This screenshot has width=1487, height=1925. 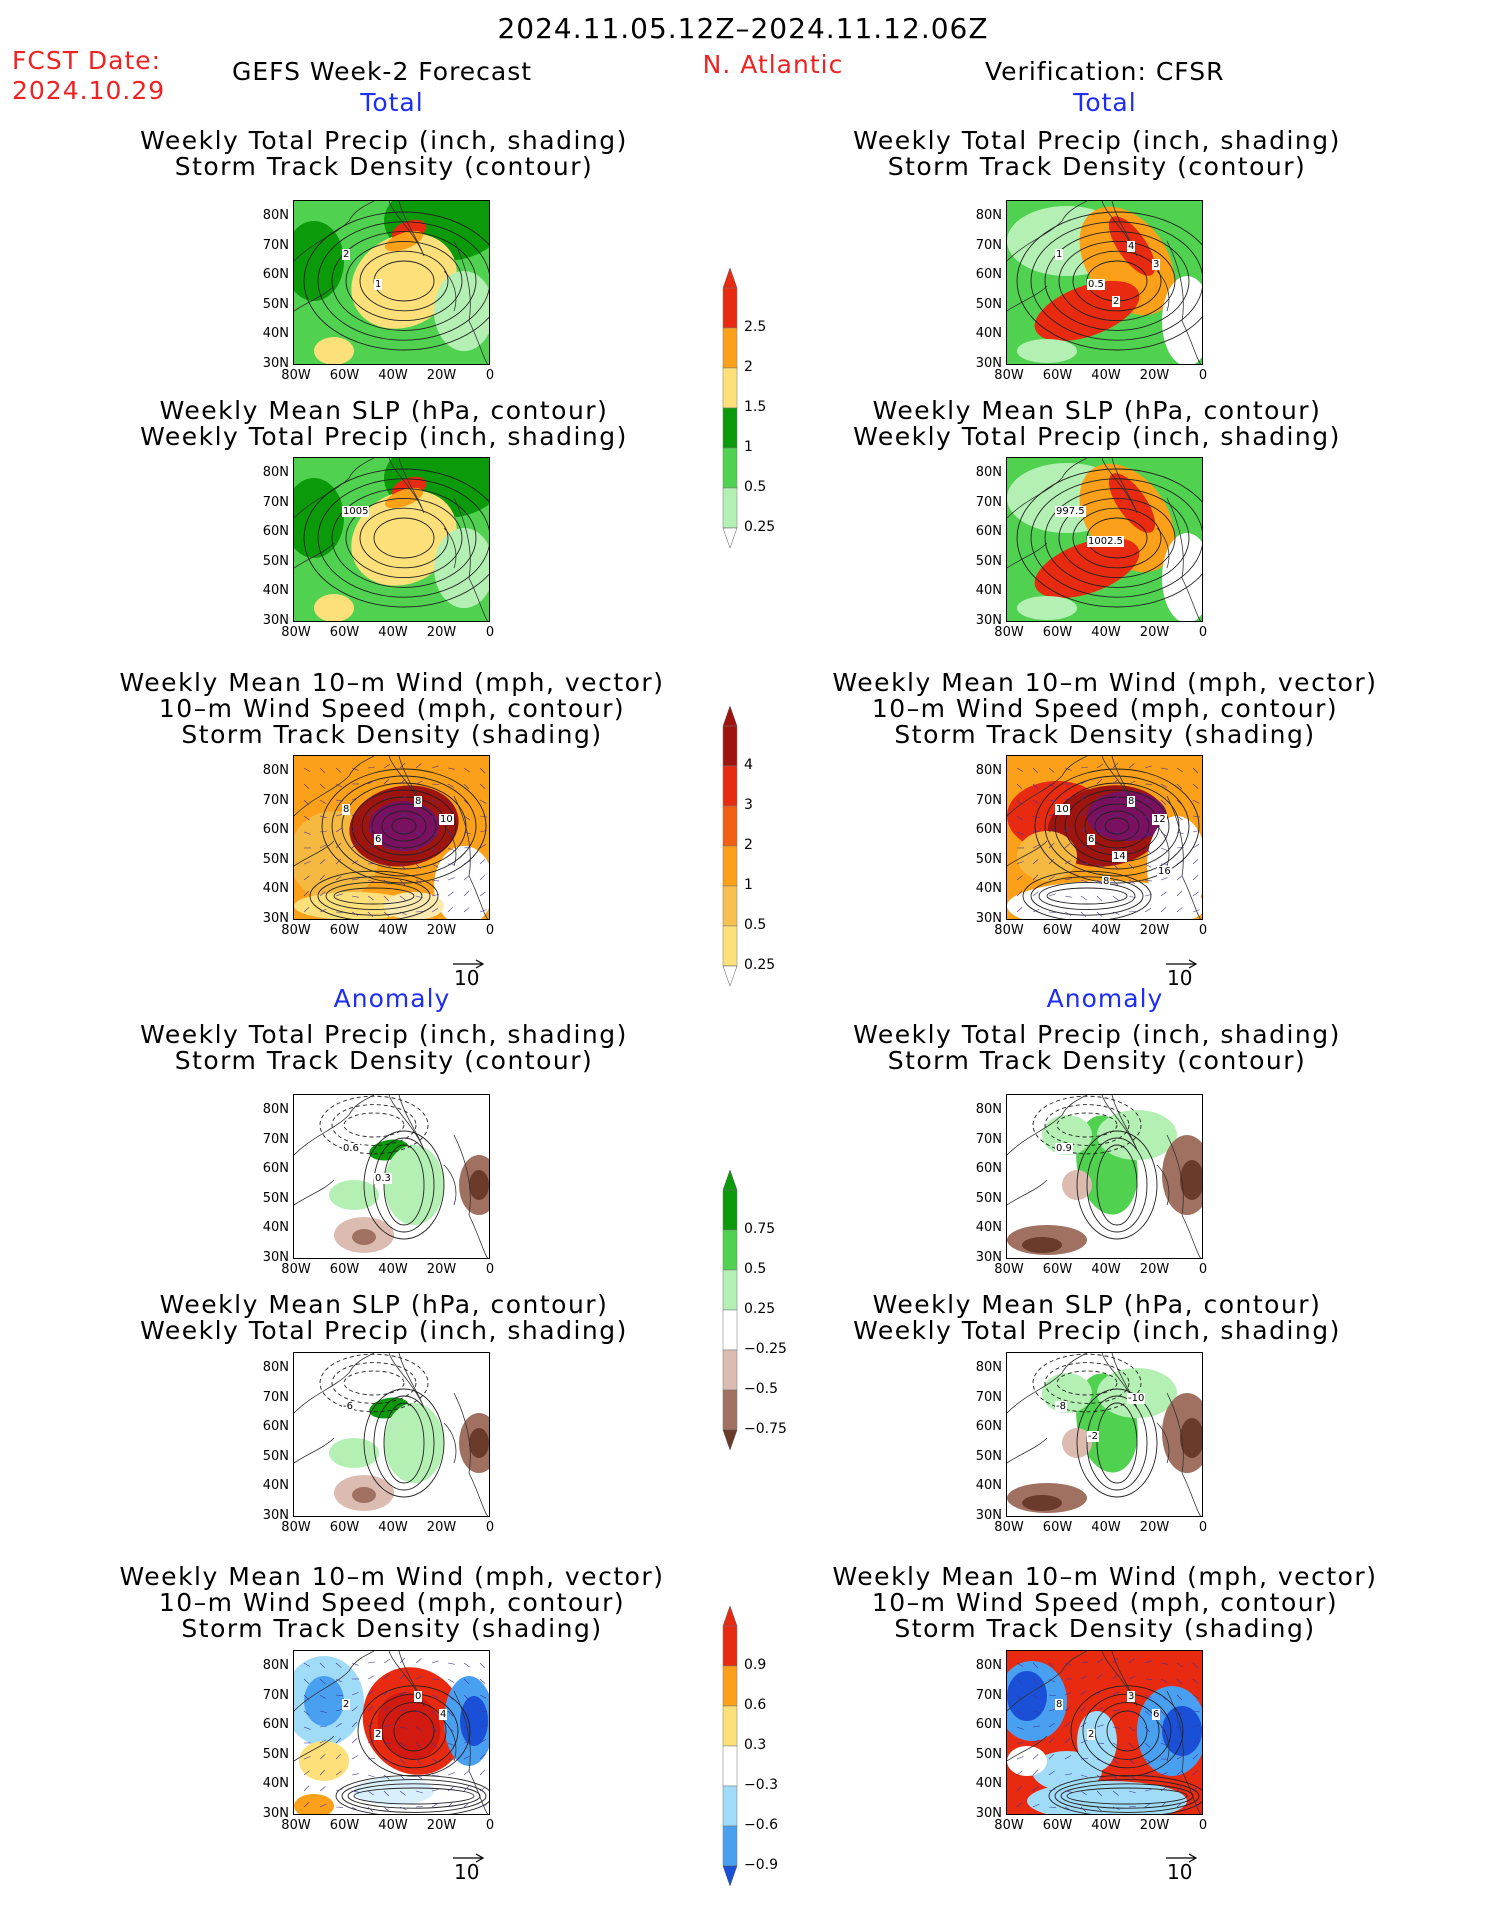 I want to click on contour-label: 0.3, so click(x=383, y=1178).